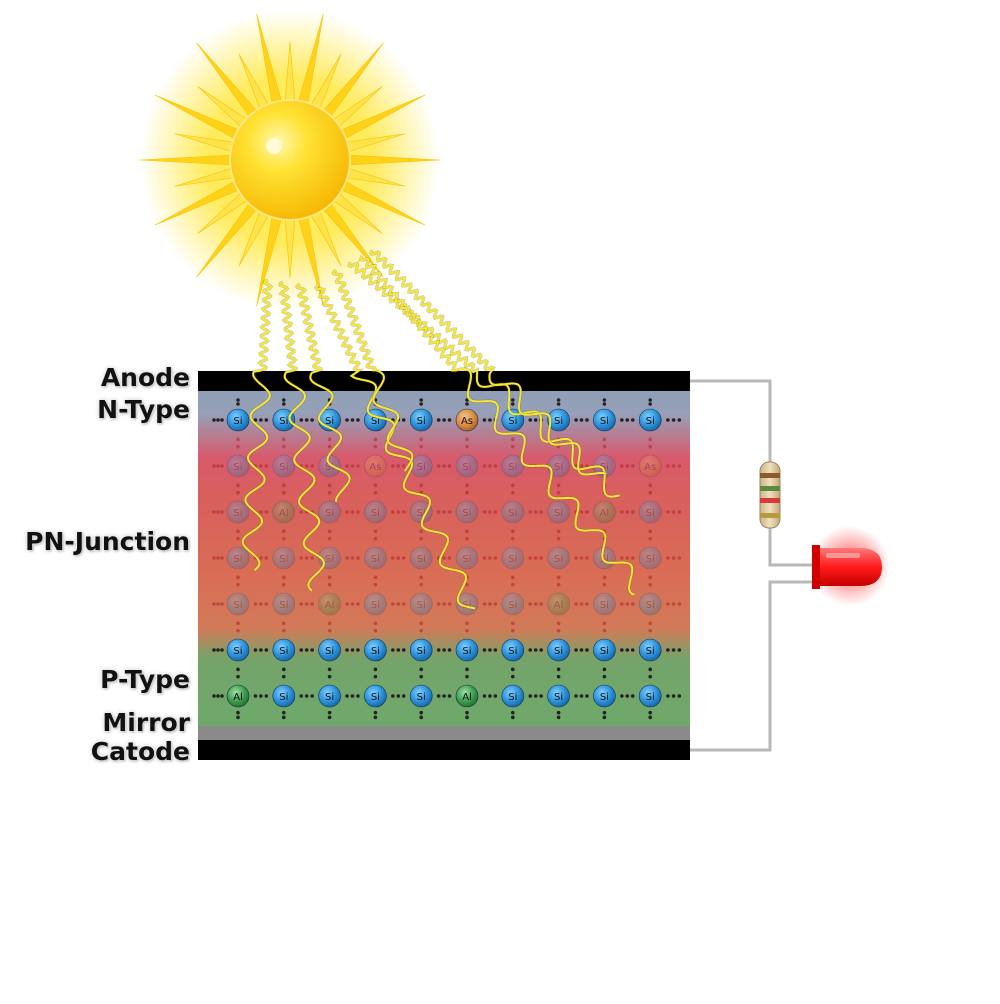 This screenshot has width=1000, height=1004. I want to click on wire-bottom, so click(752, 666).